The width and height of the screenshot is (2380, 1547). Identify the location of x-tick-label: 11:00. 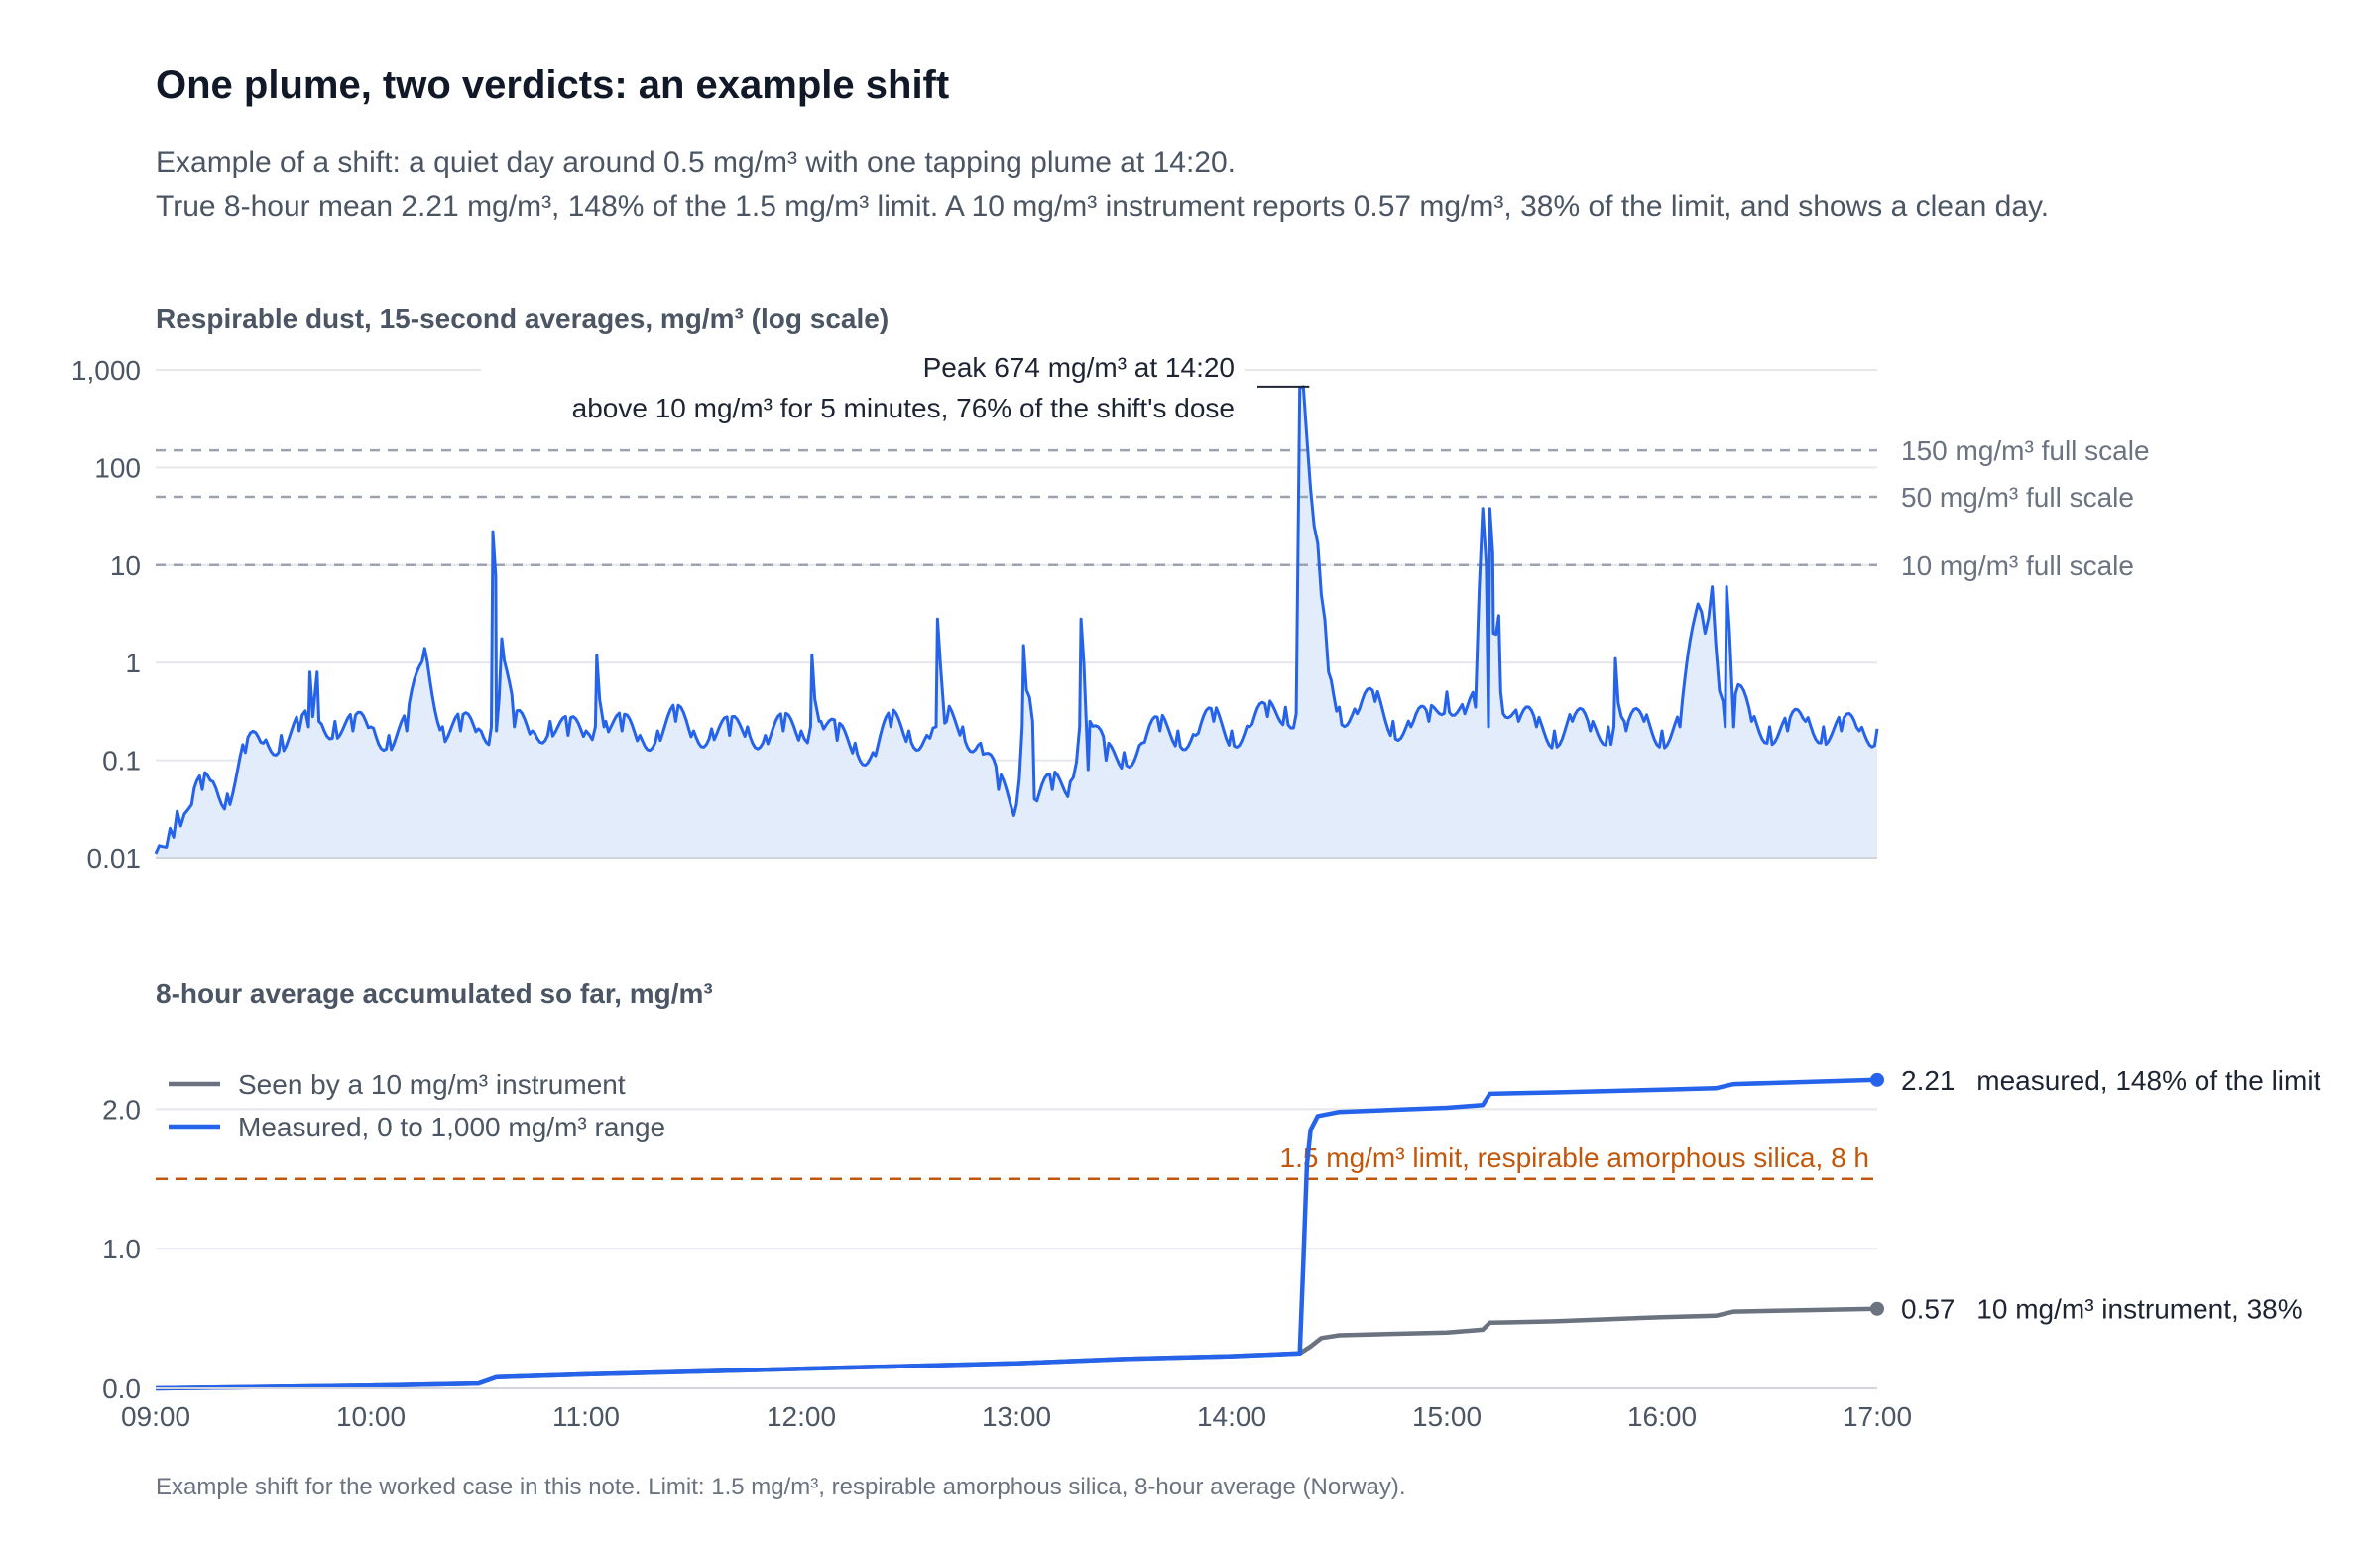
(586, 1416).